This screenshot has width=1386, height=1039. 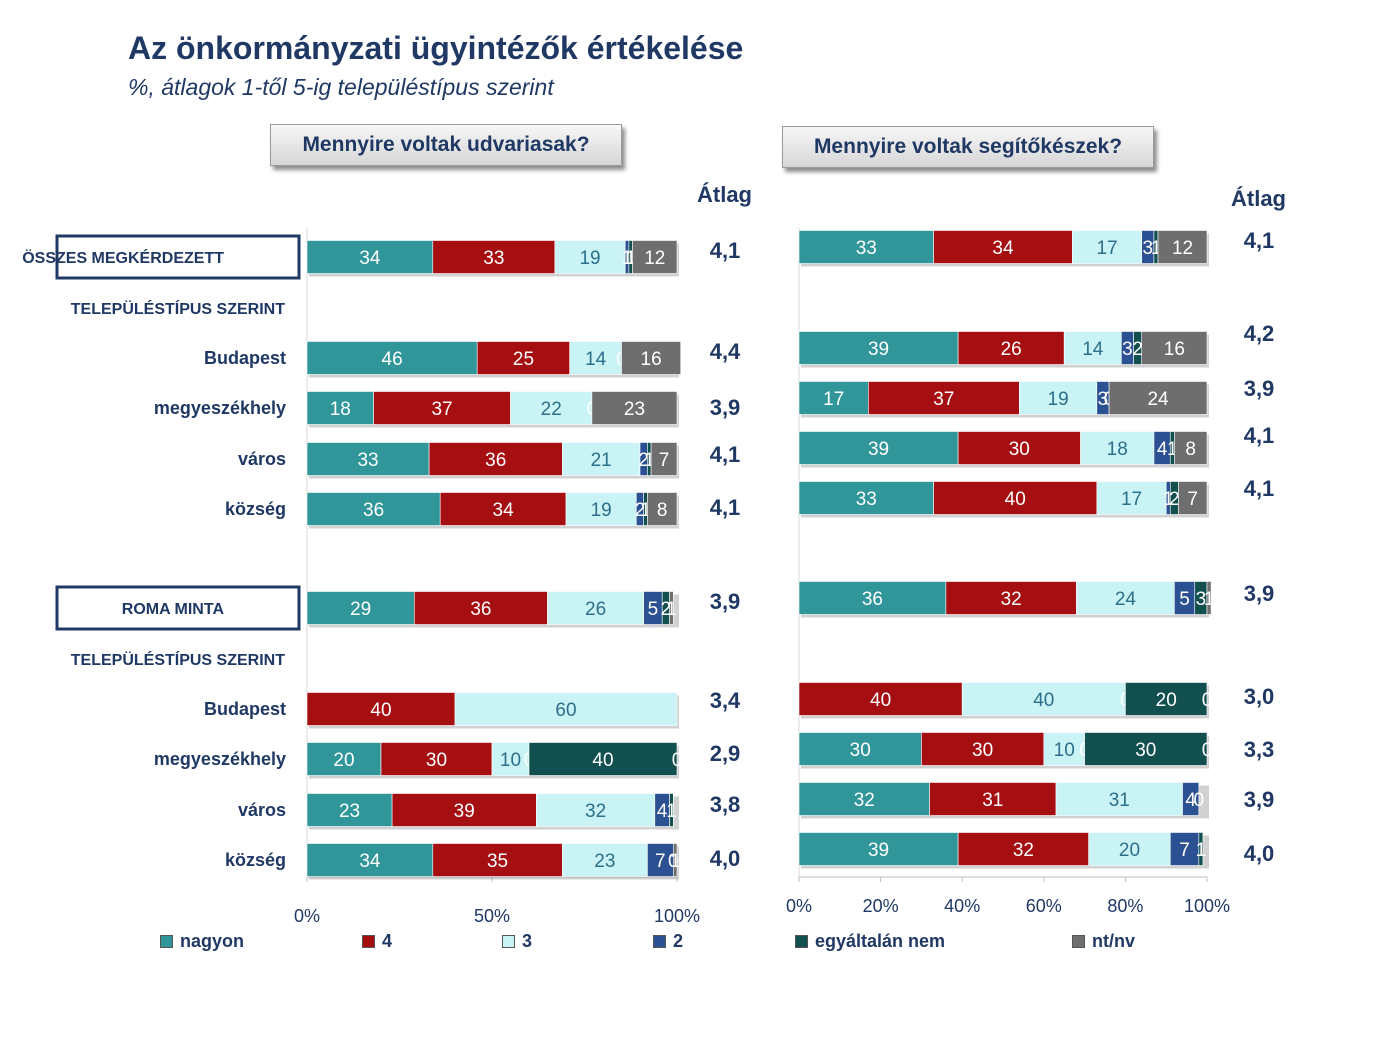 What do you see at coordinates (1125, 906) in the screenshot?
I see `x-tick-label: 80%` at bounding box center [1125, 906].